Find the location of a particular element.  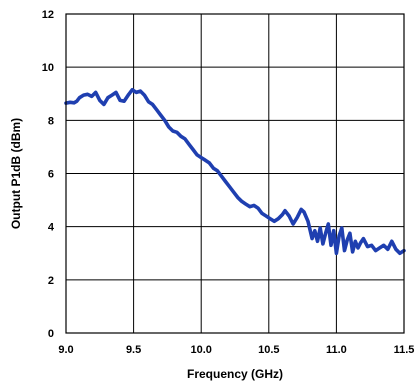

x-tick-label: 10.5 is located at coordinates (268, 350).